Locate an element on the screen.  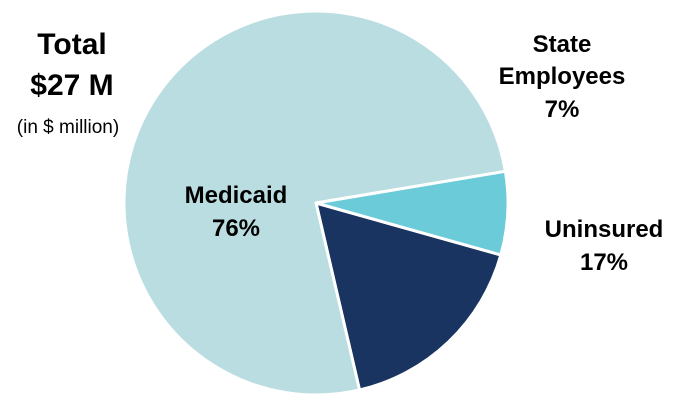
pie-slice-uninsured is located at coordinates (408, 296).